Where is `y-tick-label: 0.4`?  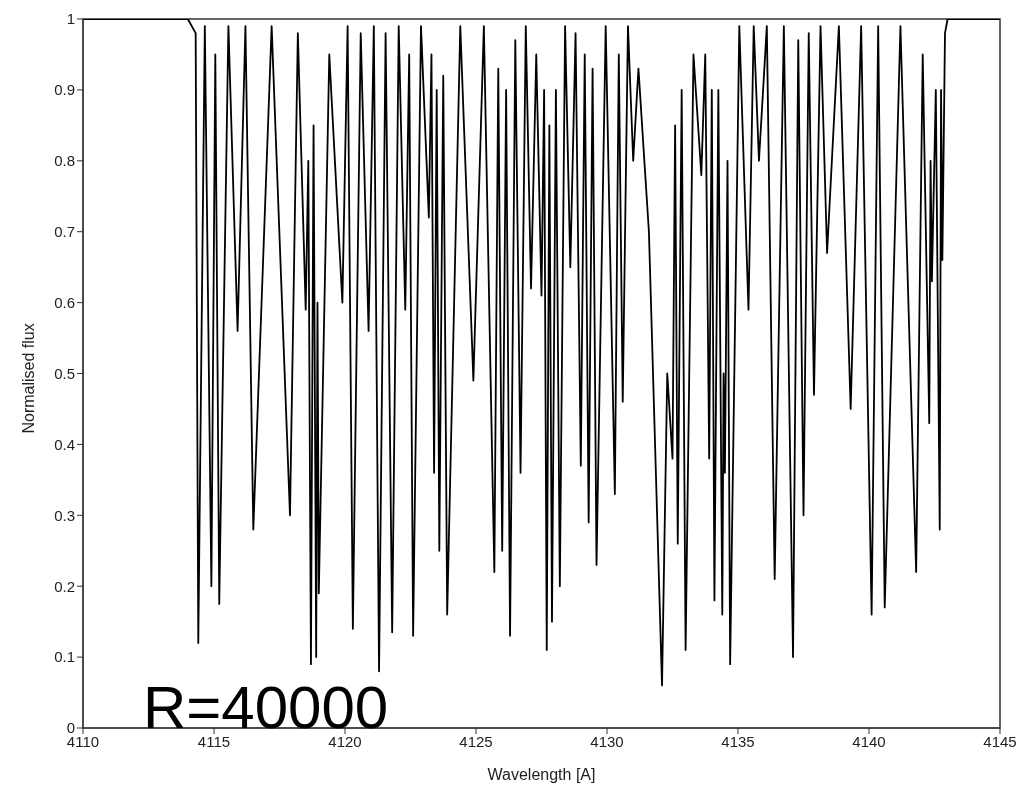 y-tick-label: 0.4 is located at coordinates (64, 444).